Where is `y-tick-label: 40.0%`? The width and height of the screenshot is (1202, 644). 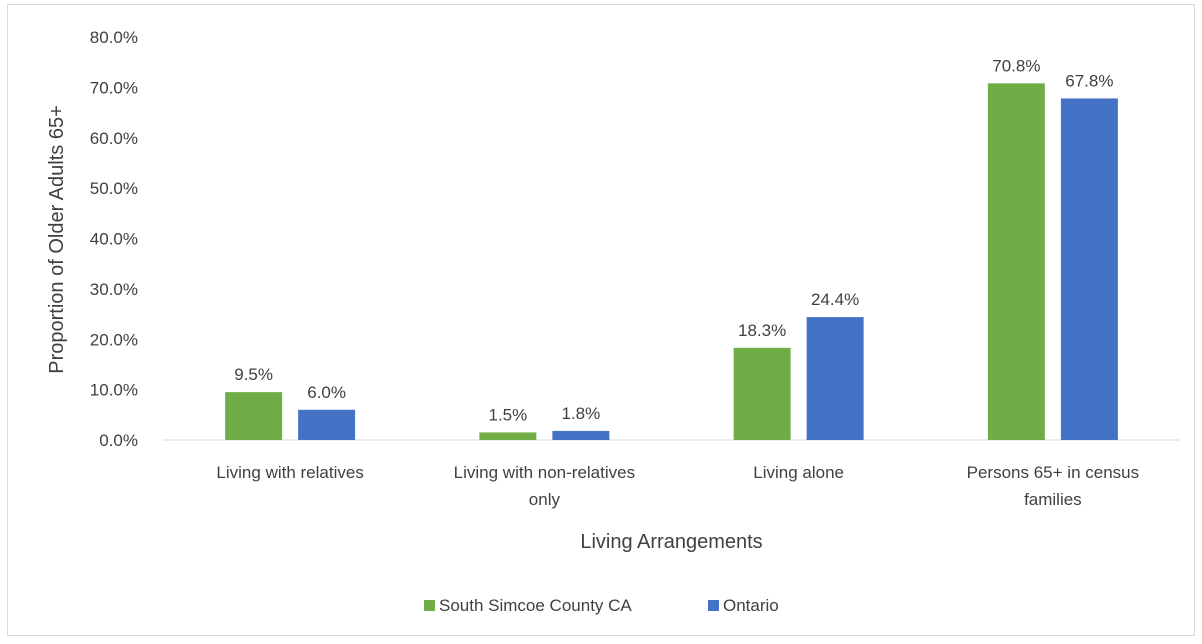
y-tick-label: 40.0% is located at coordinates (114, 239).